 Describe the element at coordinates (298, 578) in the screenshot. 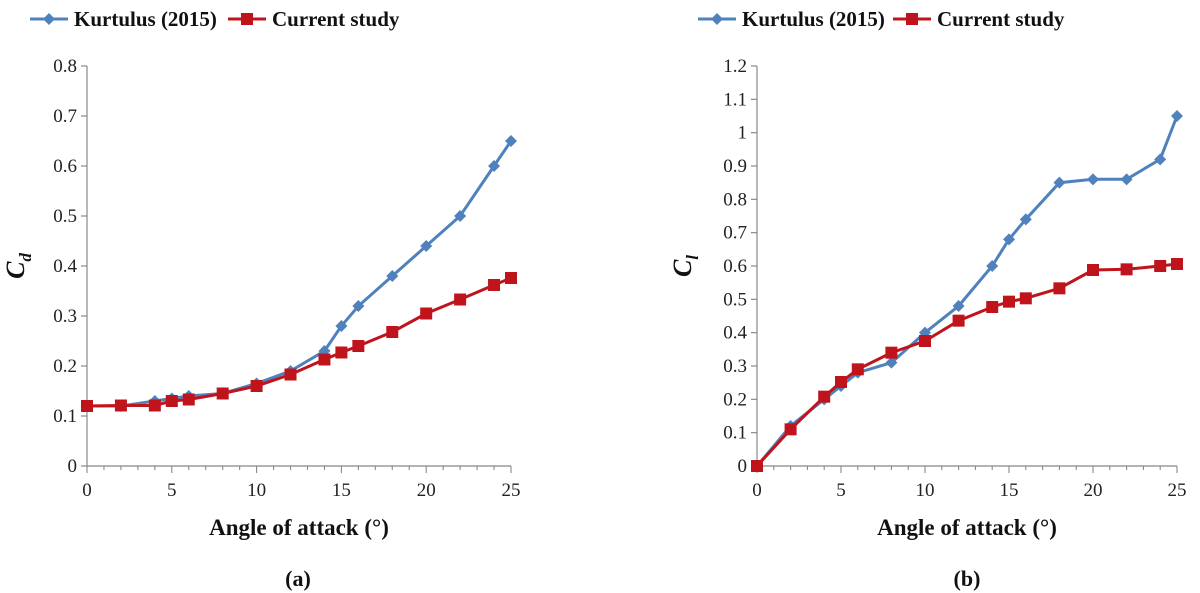

I see `panel-caption: (a)` at that location.